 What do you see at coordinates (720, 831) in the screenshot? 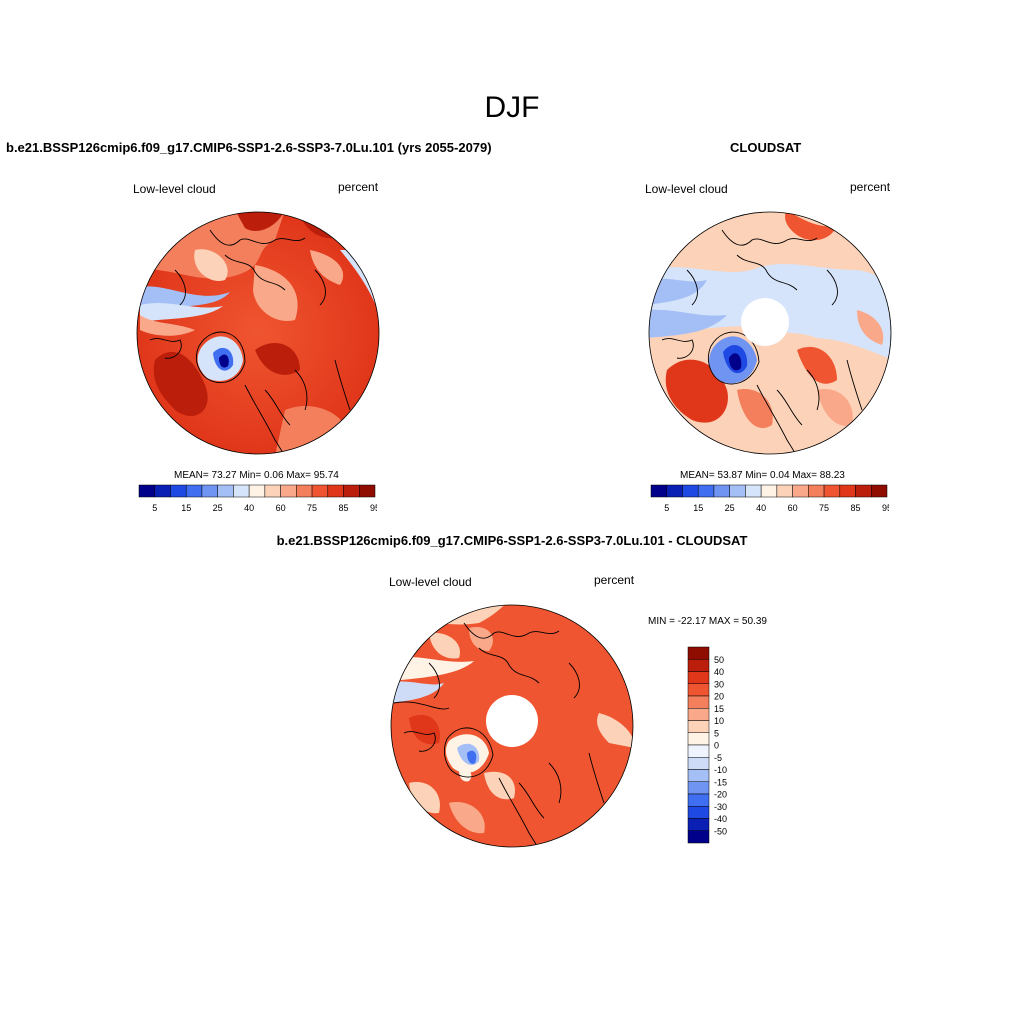
I see `panel-3-colorbar-tick-label: -50` at bounding box center [720, 831].